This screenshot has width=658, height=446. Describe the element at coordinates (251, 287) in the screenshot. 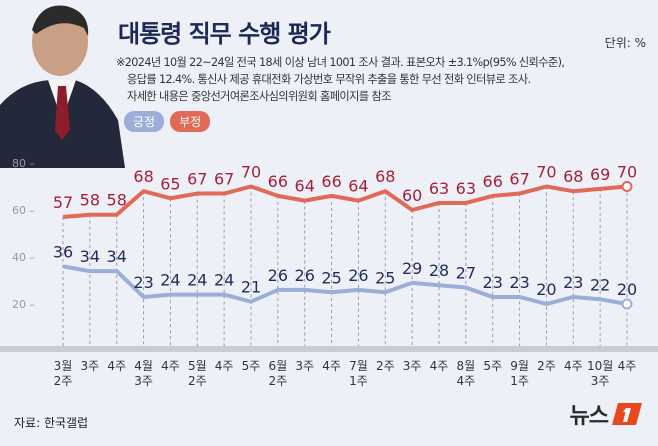

I see `data-label: 21` at that location.